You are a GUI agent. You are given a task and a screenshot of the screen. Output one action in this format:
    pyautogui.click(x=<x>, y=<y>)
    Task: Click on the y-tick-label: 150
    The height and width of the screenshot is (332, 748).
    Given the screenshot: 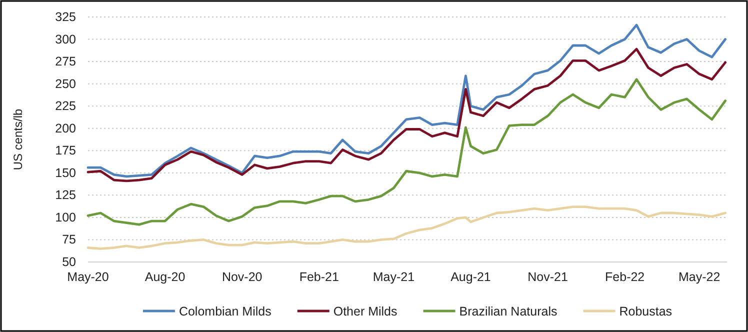 What is the action you would take?
    pyautogui.click(x=65, y=173)
    